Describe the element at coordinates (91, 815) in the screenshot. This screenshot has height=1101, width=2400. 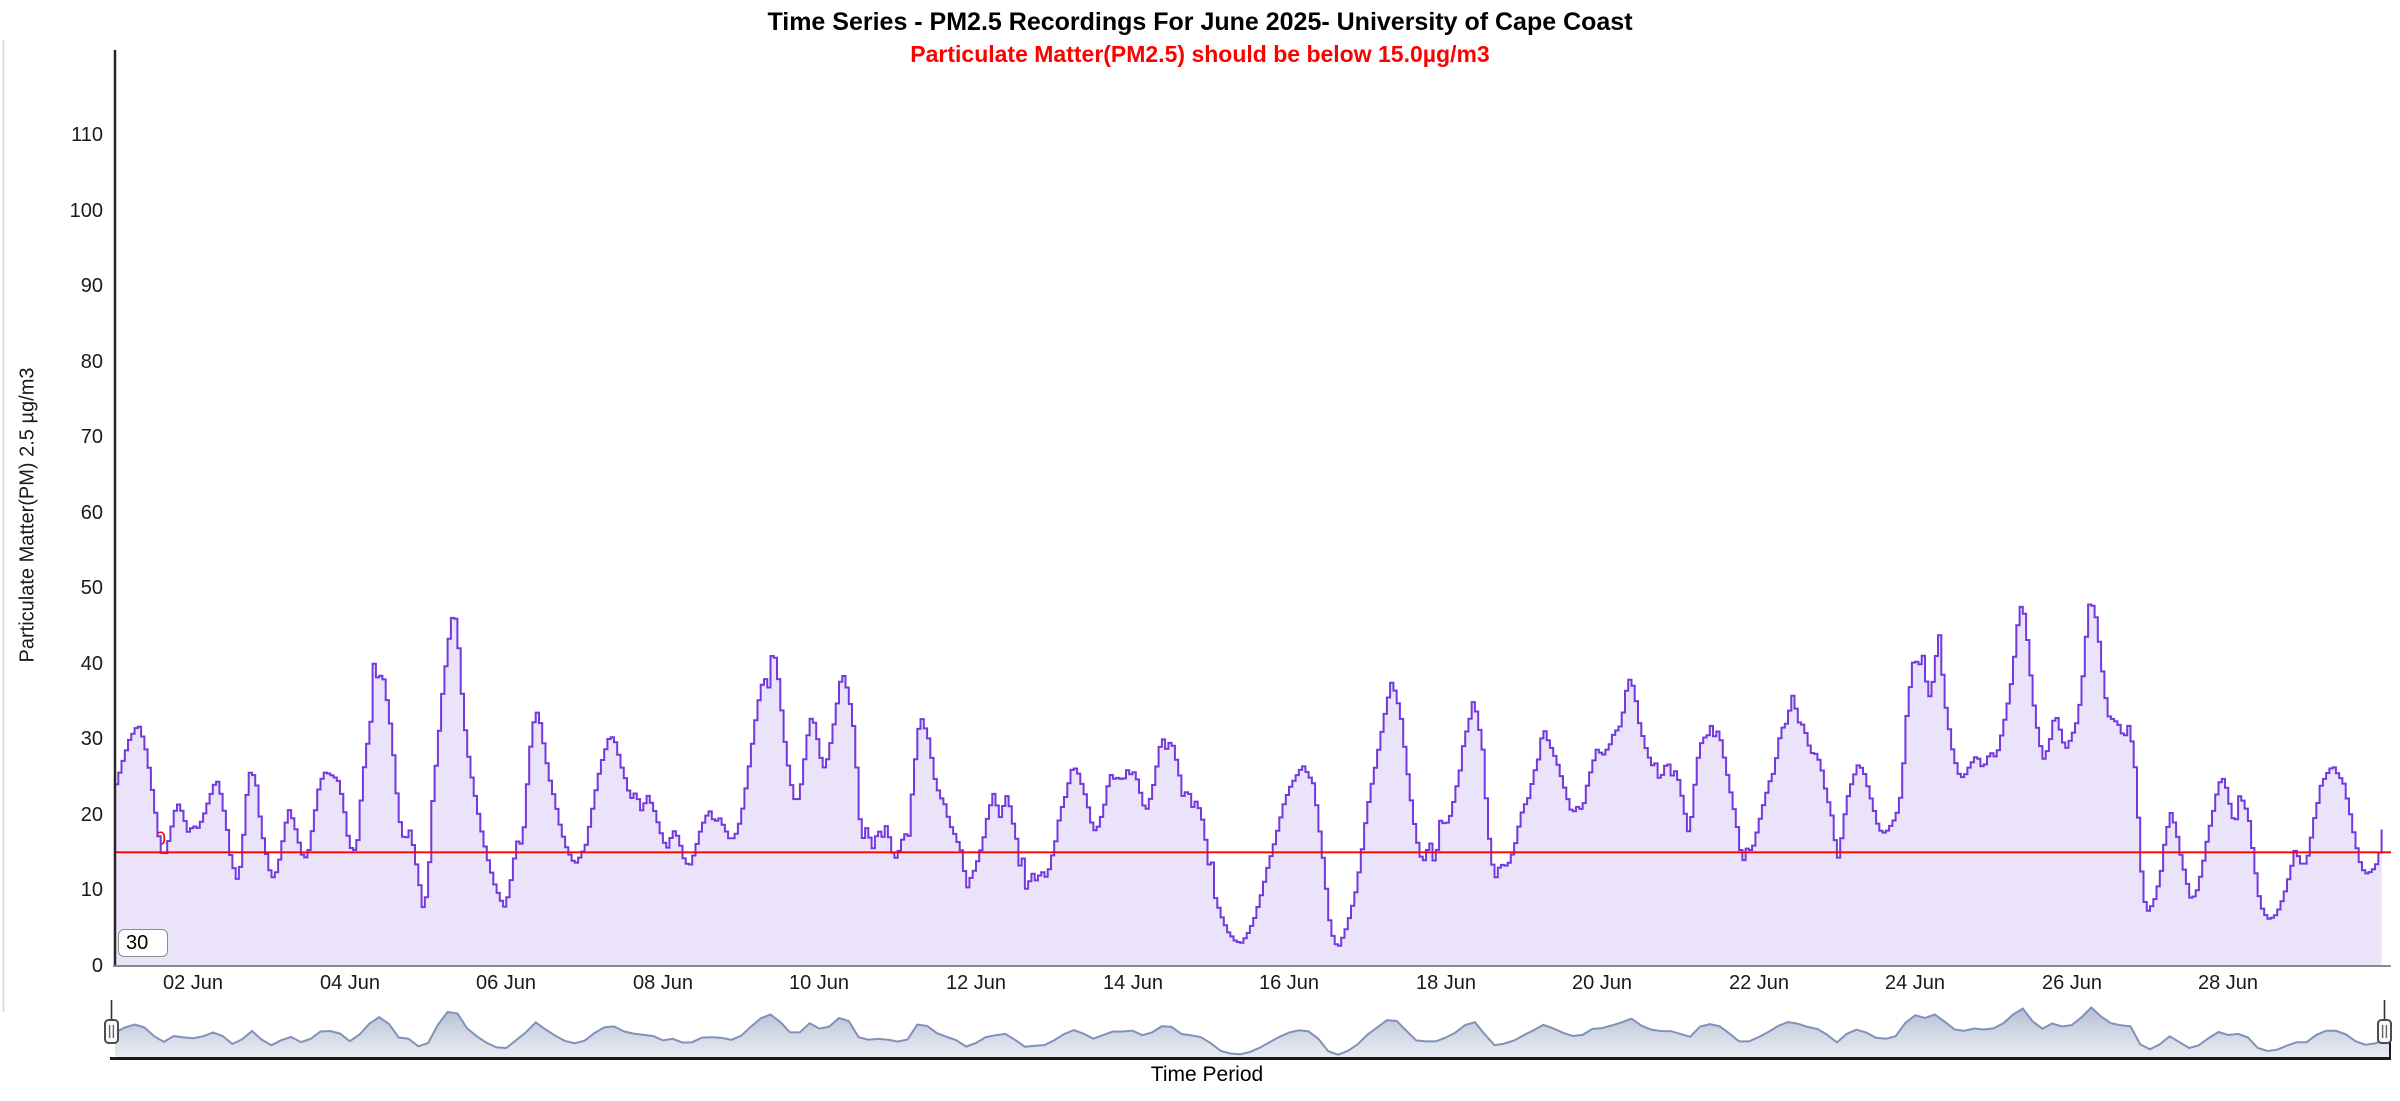
I see `y-tick-label: 20` at that location.